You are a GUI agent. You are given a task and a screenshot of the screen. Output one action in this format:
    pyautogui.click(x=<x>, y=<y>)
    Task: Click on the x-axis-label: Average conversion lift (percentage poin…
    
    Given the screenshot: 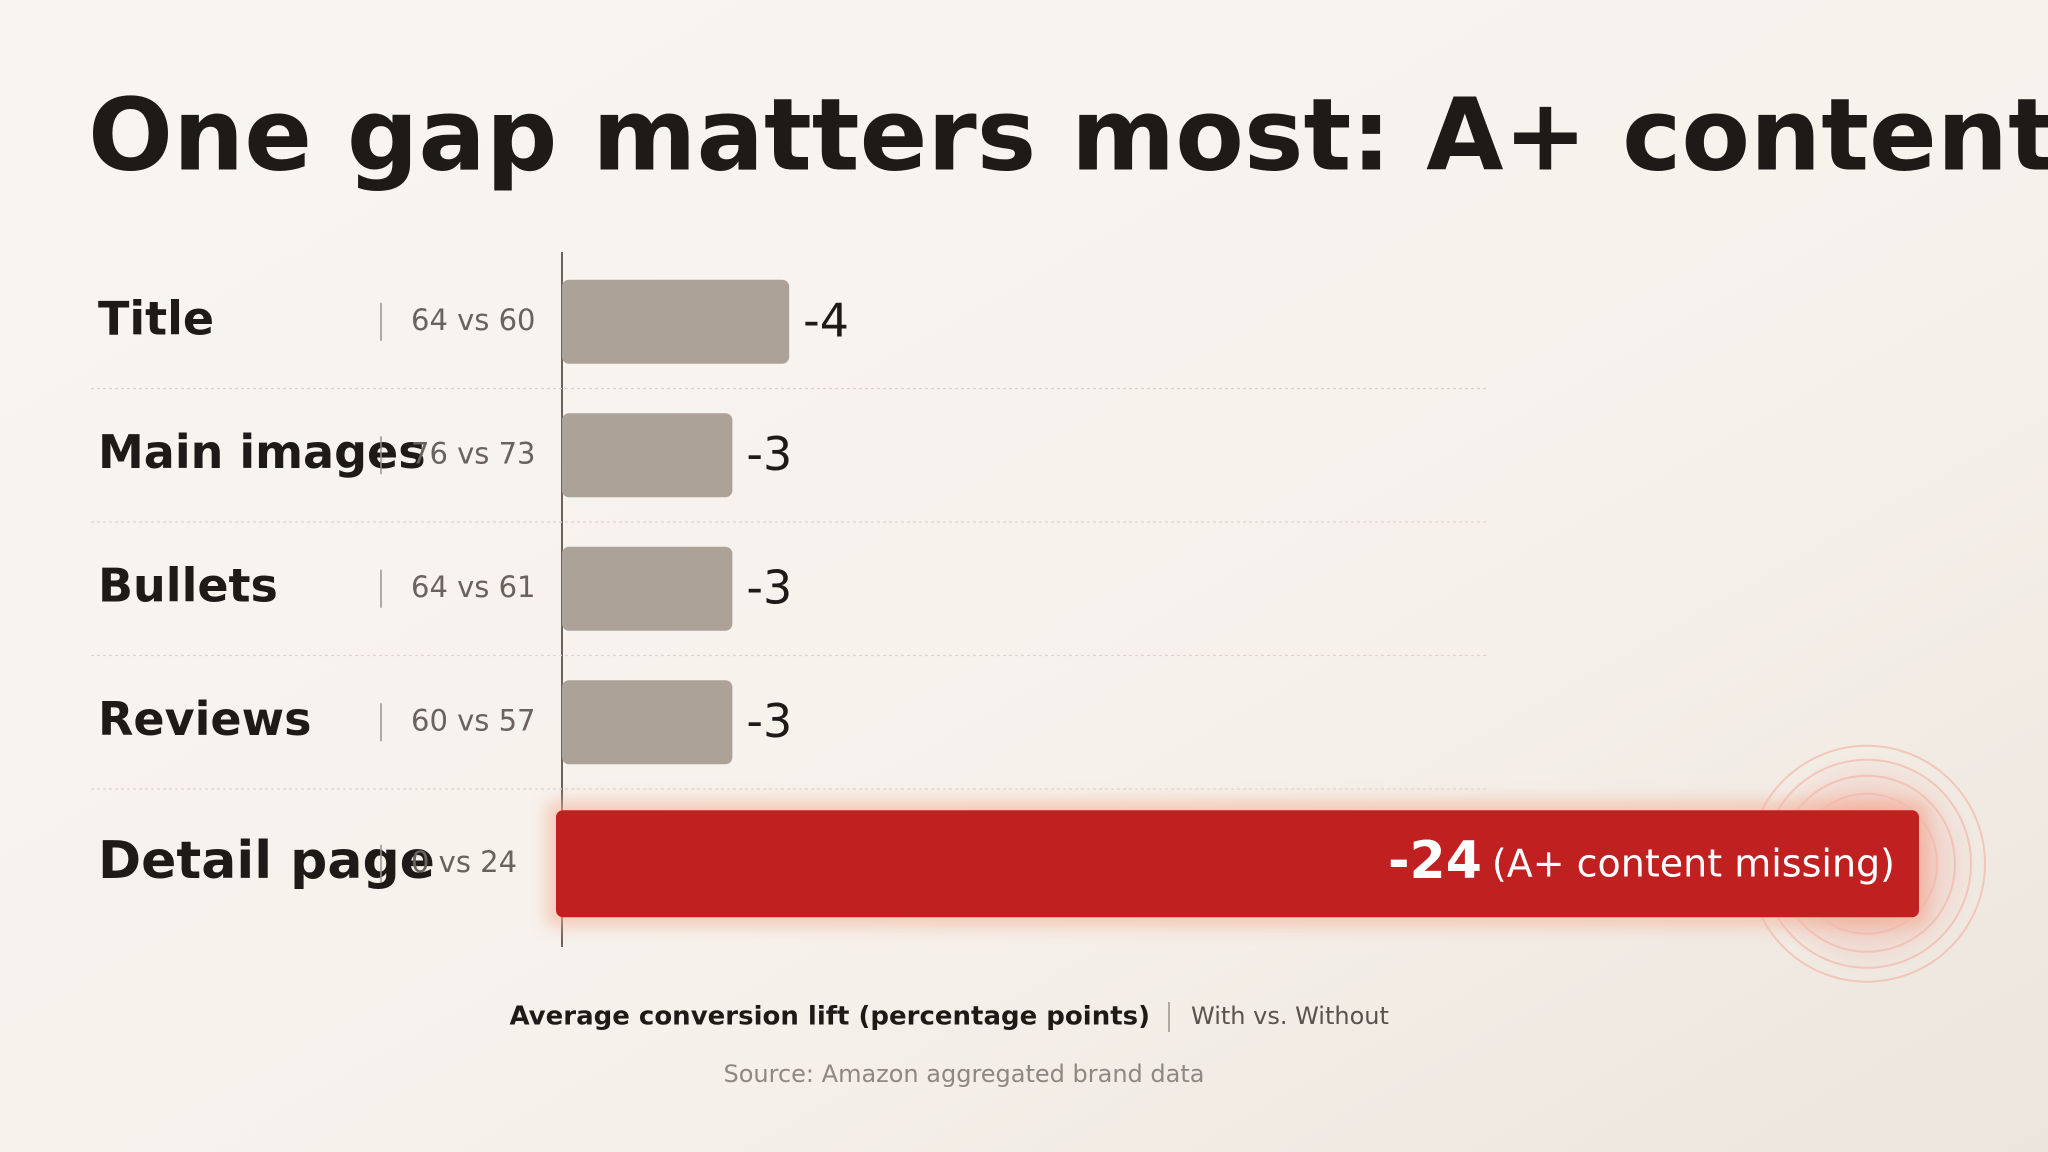 What is the action you would take?
    pyautogui.click(x=829, y=1017)
    